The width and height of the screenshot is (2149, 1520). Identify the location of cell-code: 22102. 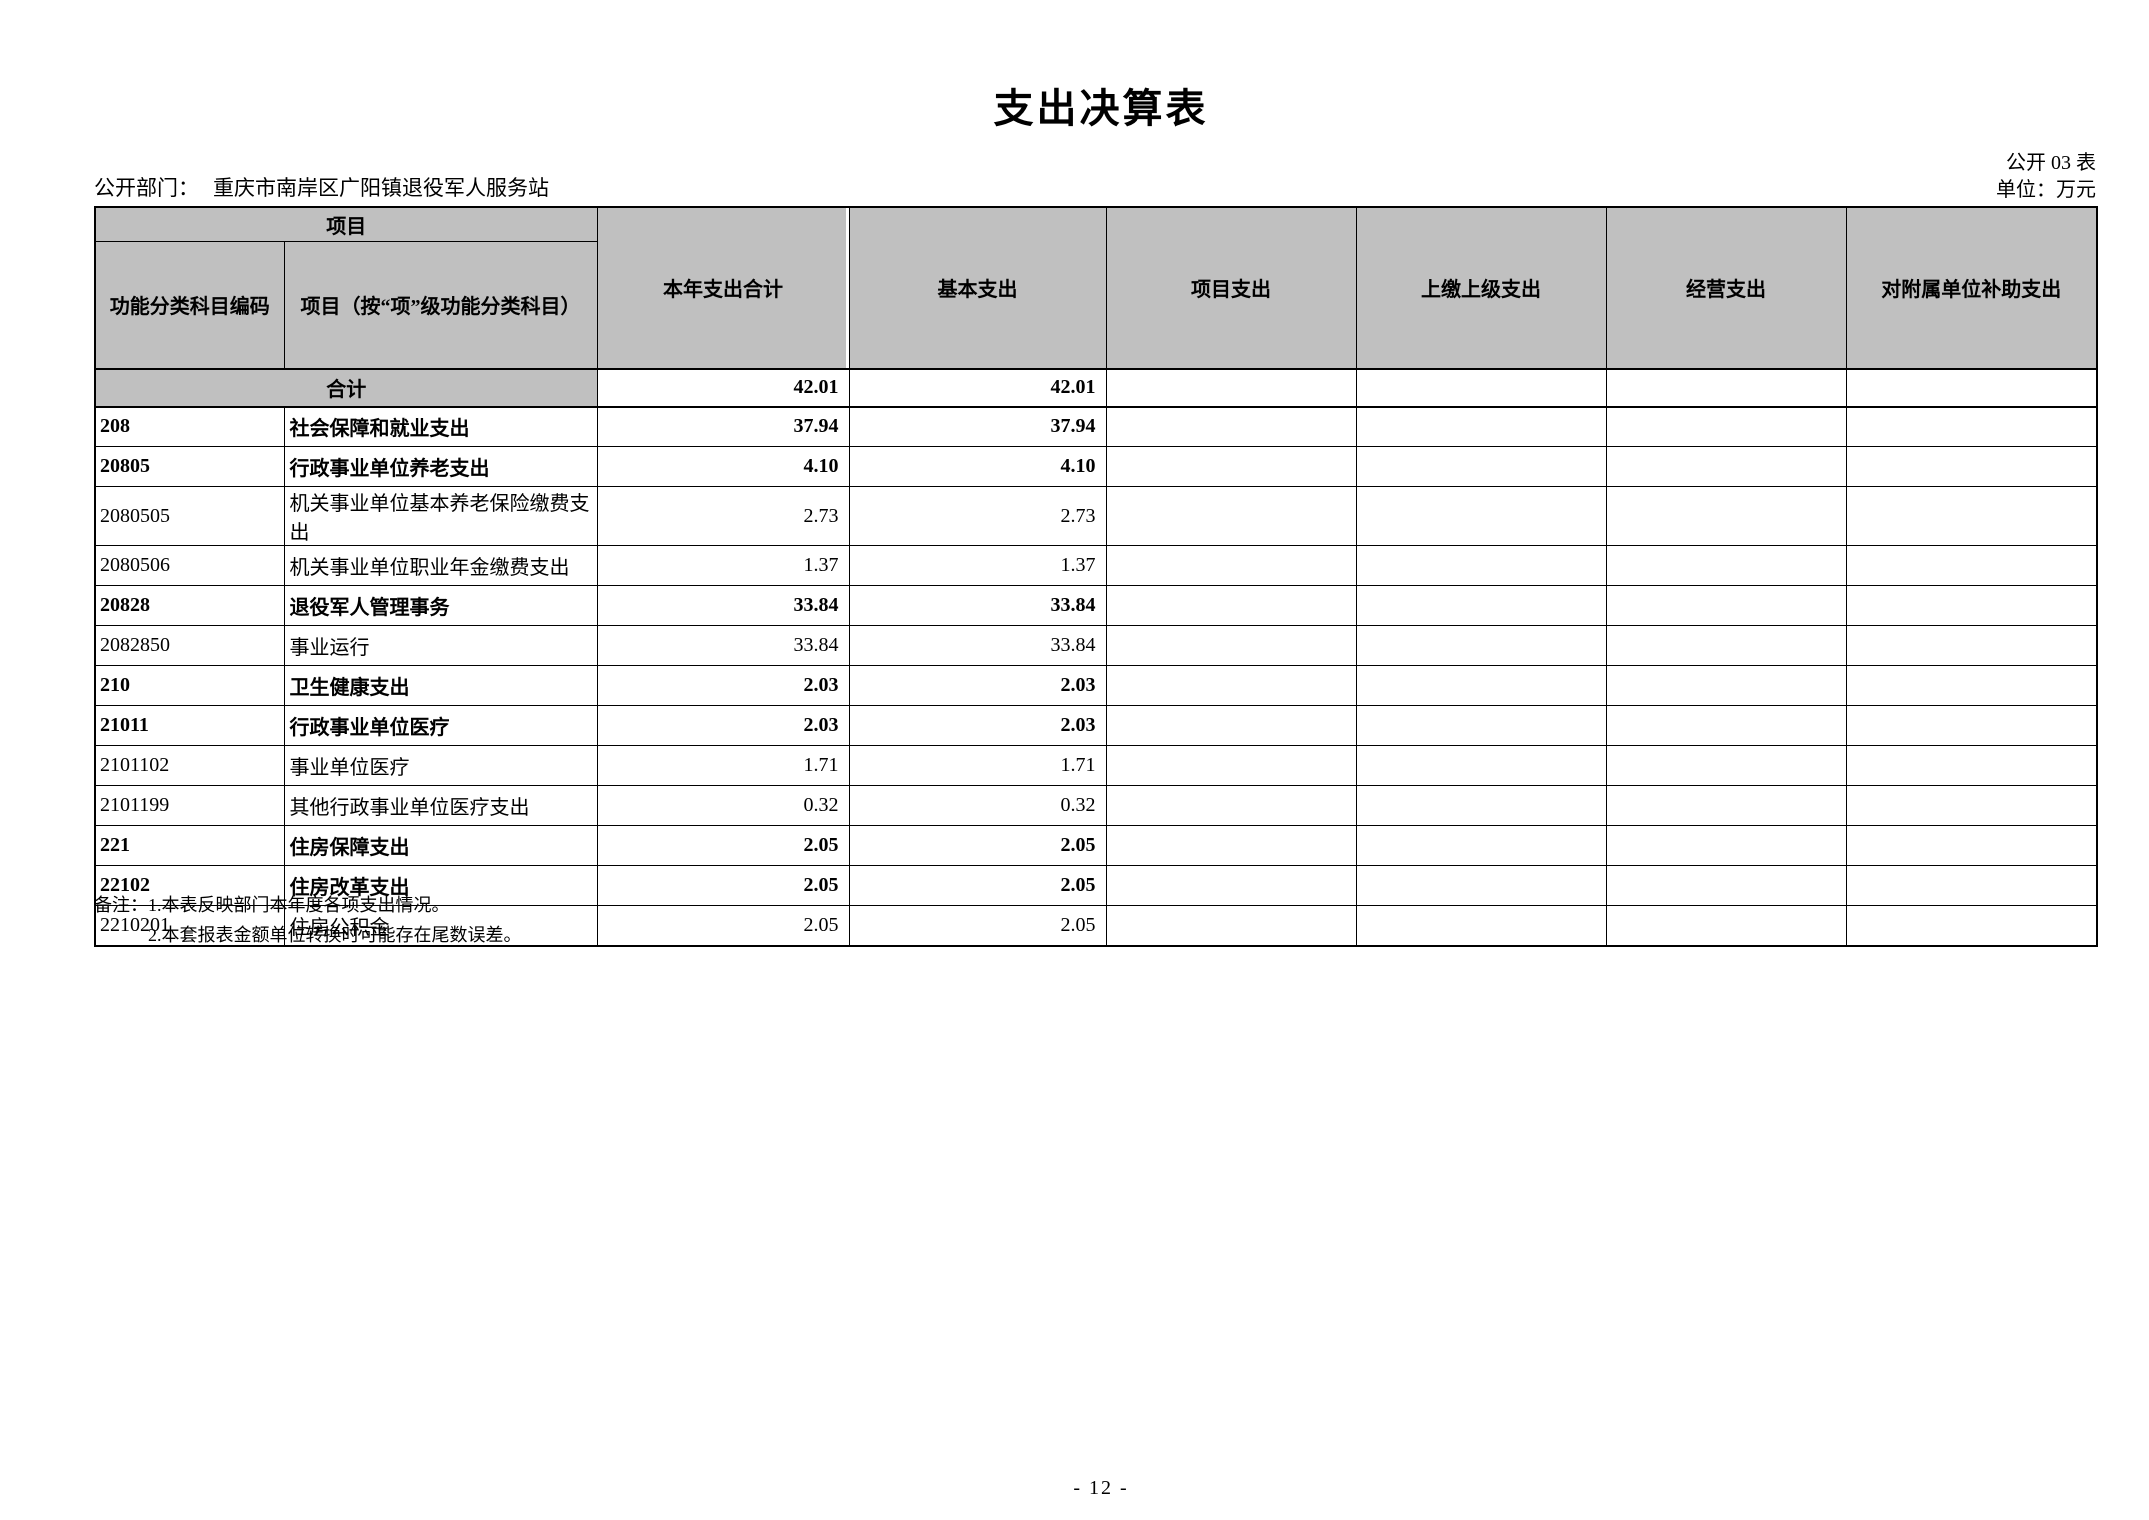
(189, 885).